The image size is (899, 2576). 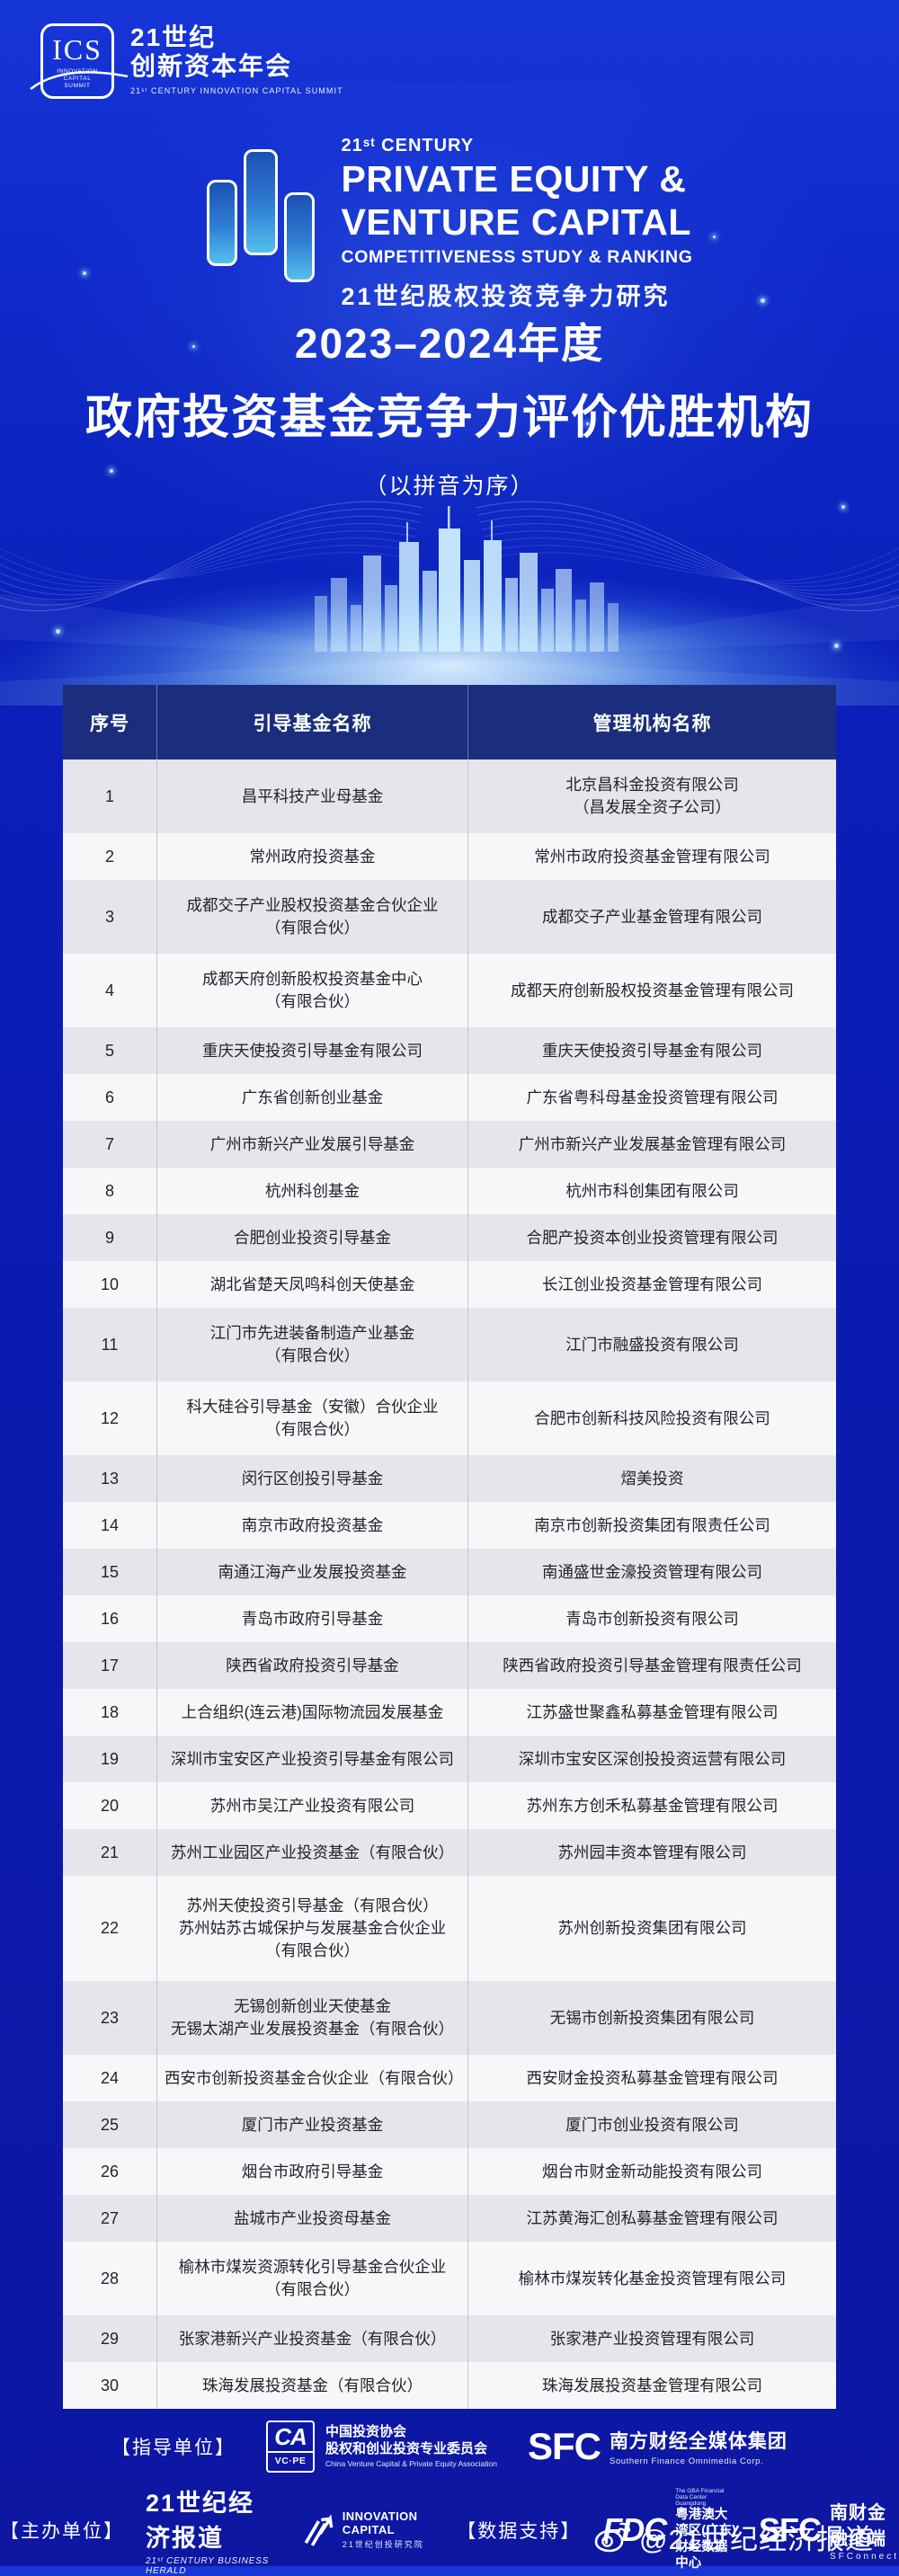 What do you see at coordinates (110, 2278) in the screenshot?
I see `row-number-cell: 28` at bounding box center [110, 2278].